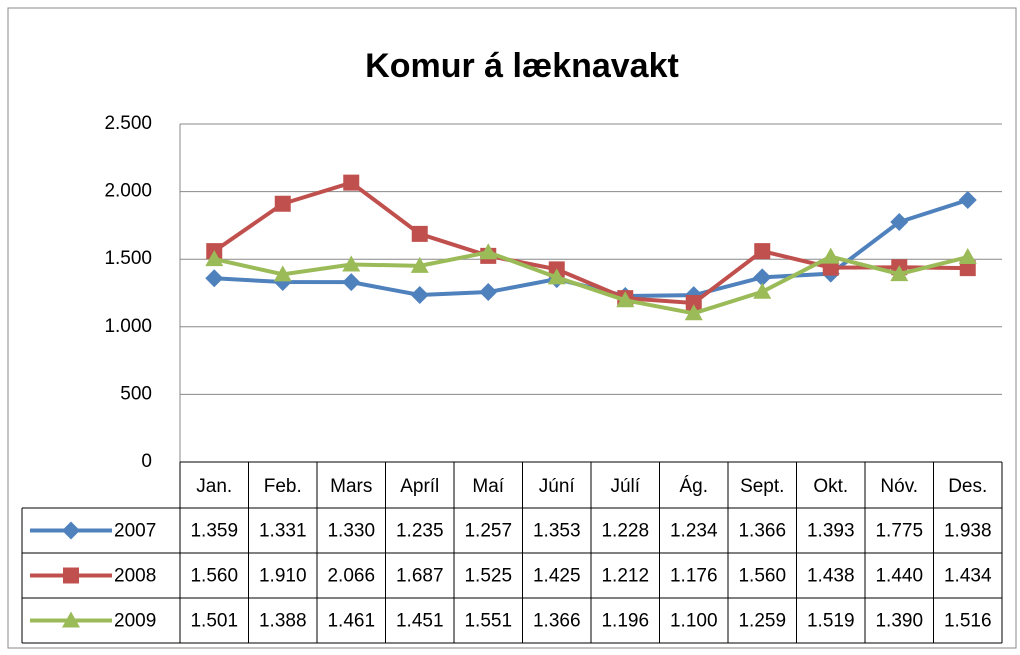  What do you see at coordinates (488, 531) in the screenshot?
I see `table-value: 1.257` at bounding box center [488, 531].